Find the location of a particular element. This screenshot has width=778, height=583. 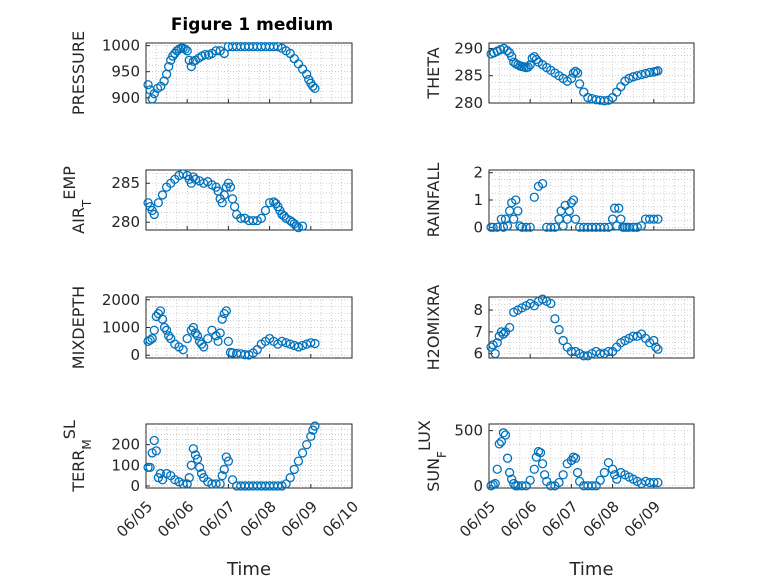

y-tick-label: 500 is located at coordinates (468, 431).